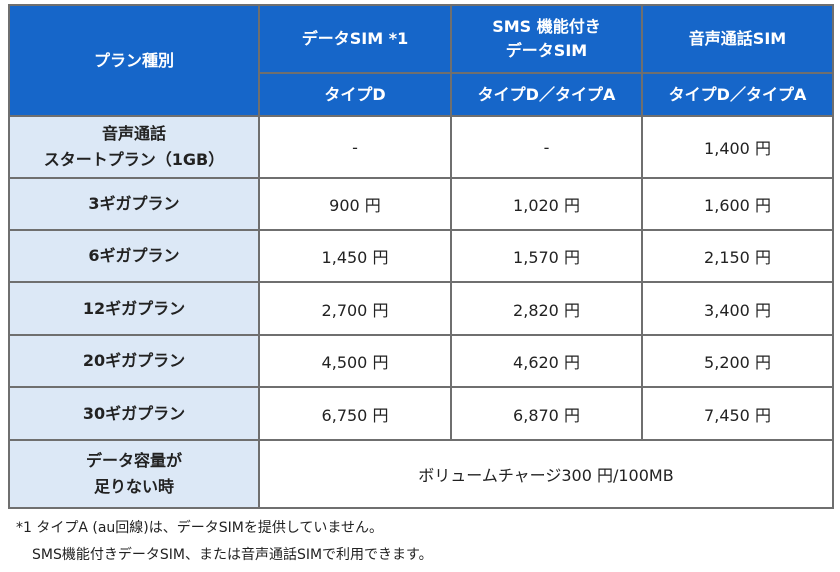  I want to click on sms-header-line2: データSIM, so click(546, 50).